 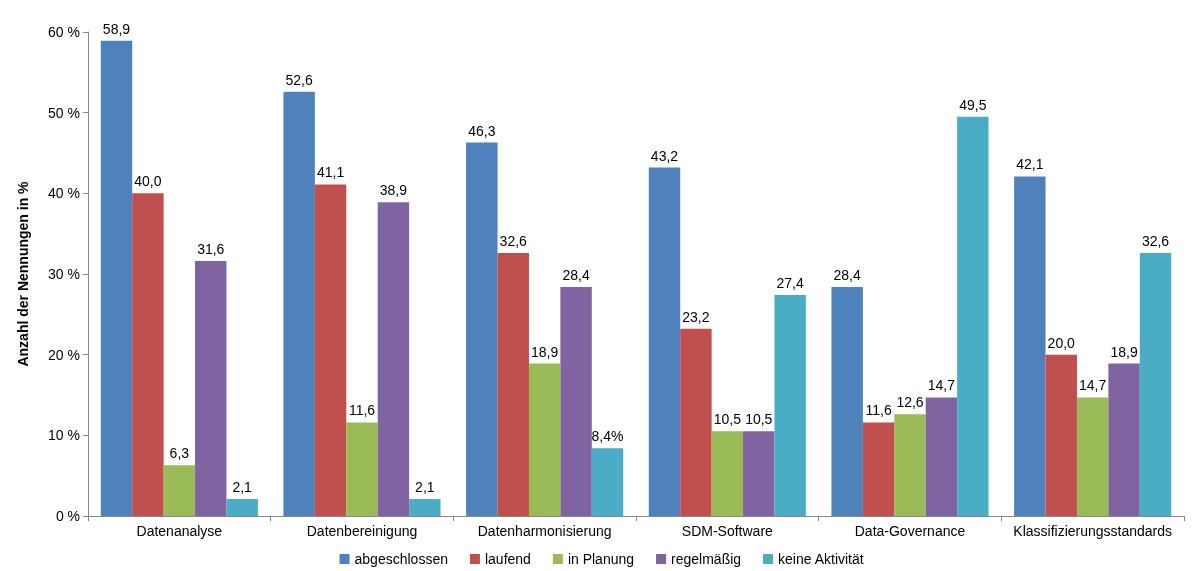 What do you see at coordinates (64, 193) in the screenshot?
I see `y-tick-label: 40 %` at bounding box center [64, 193].